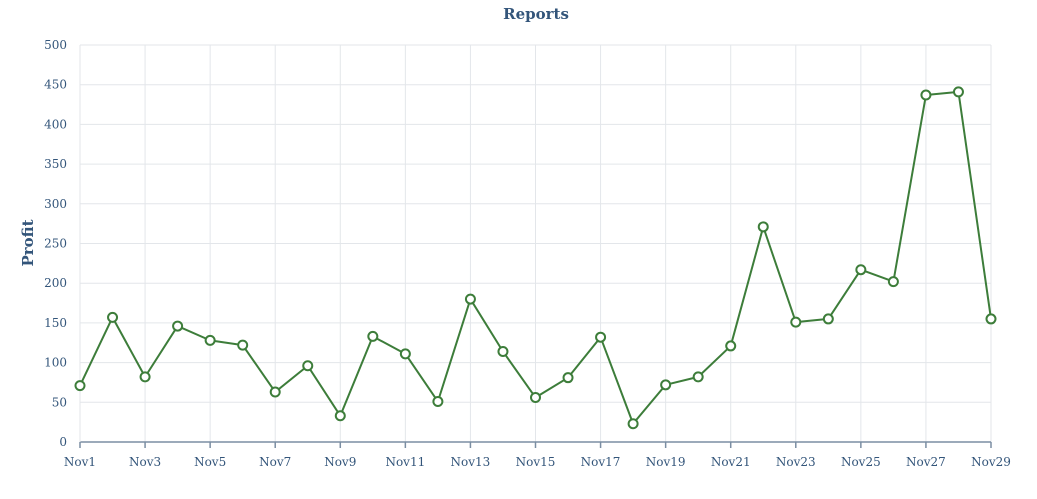  I want to click on x-tick-label: Nov25, so click(861, 462).